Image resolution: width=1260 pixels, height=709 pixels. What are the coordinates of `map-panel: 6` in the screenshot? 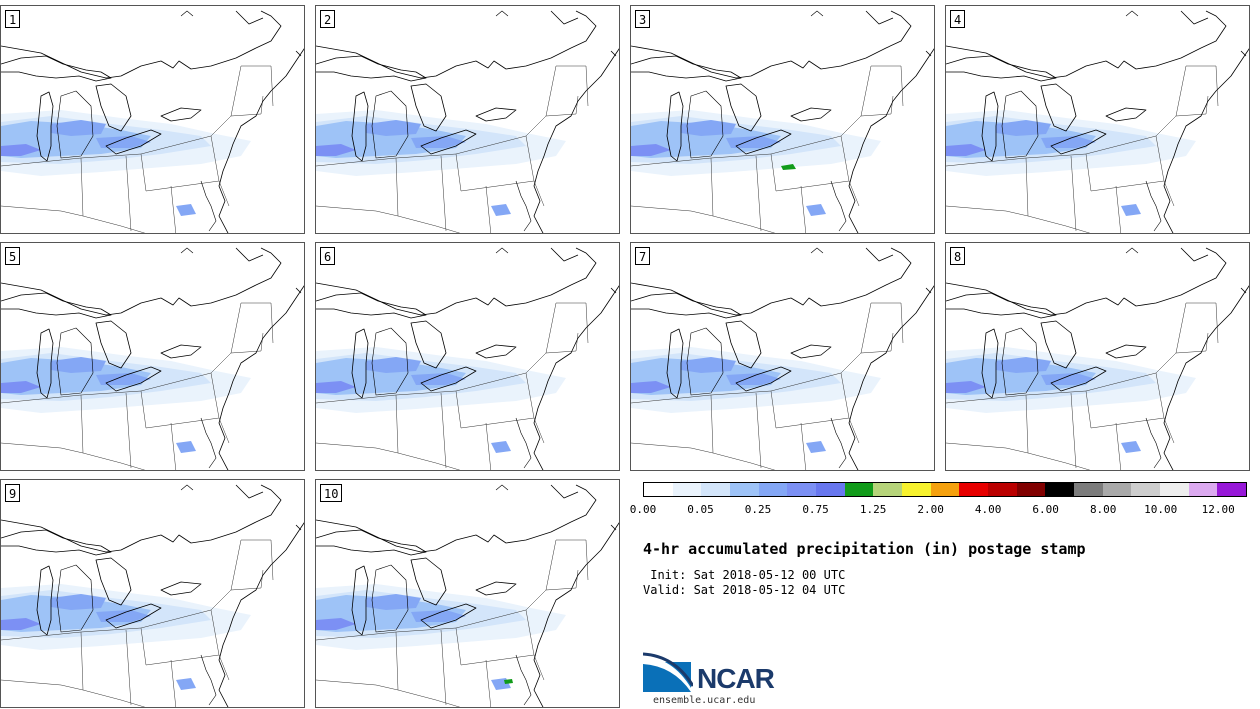 It's located at (467, 356).